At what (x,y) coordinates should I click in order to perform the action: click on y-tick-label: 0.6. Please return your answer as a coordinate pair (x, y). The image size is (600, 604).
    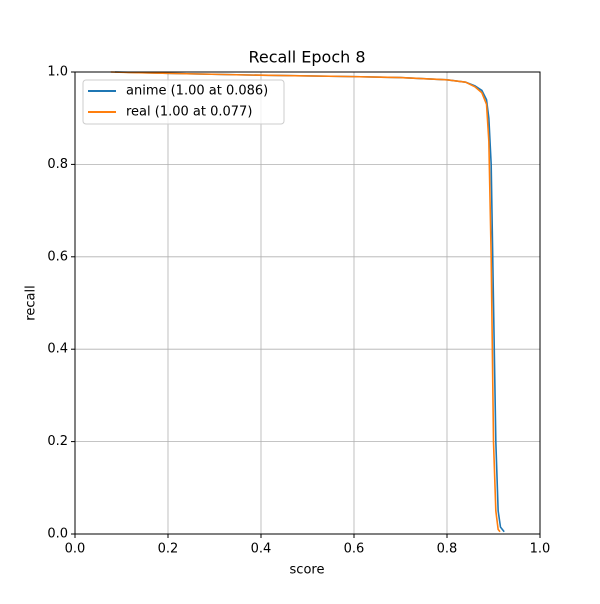
    Looking at the image, I should click on (57, 256).